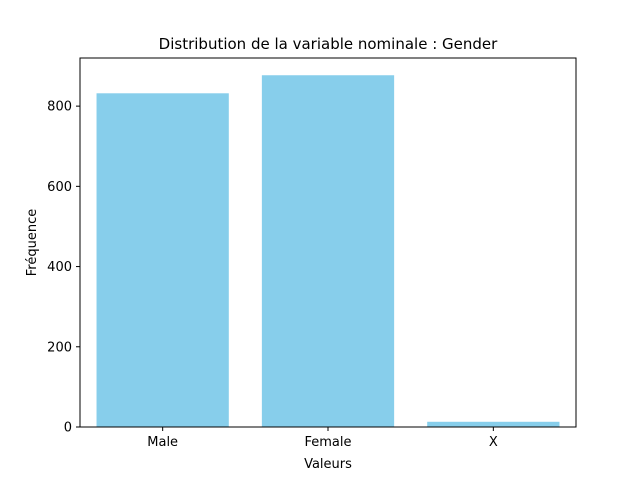 This screenshot has height=480, width=640. I want to click on bar-x, so click(493, 424).